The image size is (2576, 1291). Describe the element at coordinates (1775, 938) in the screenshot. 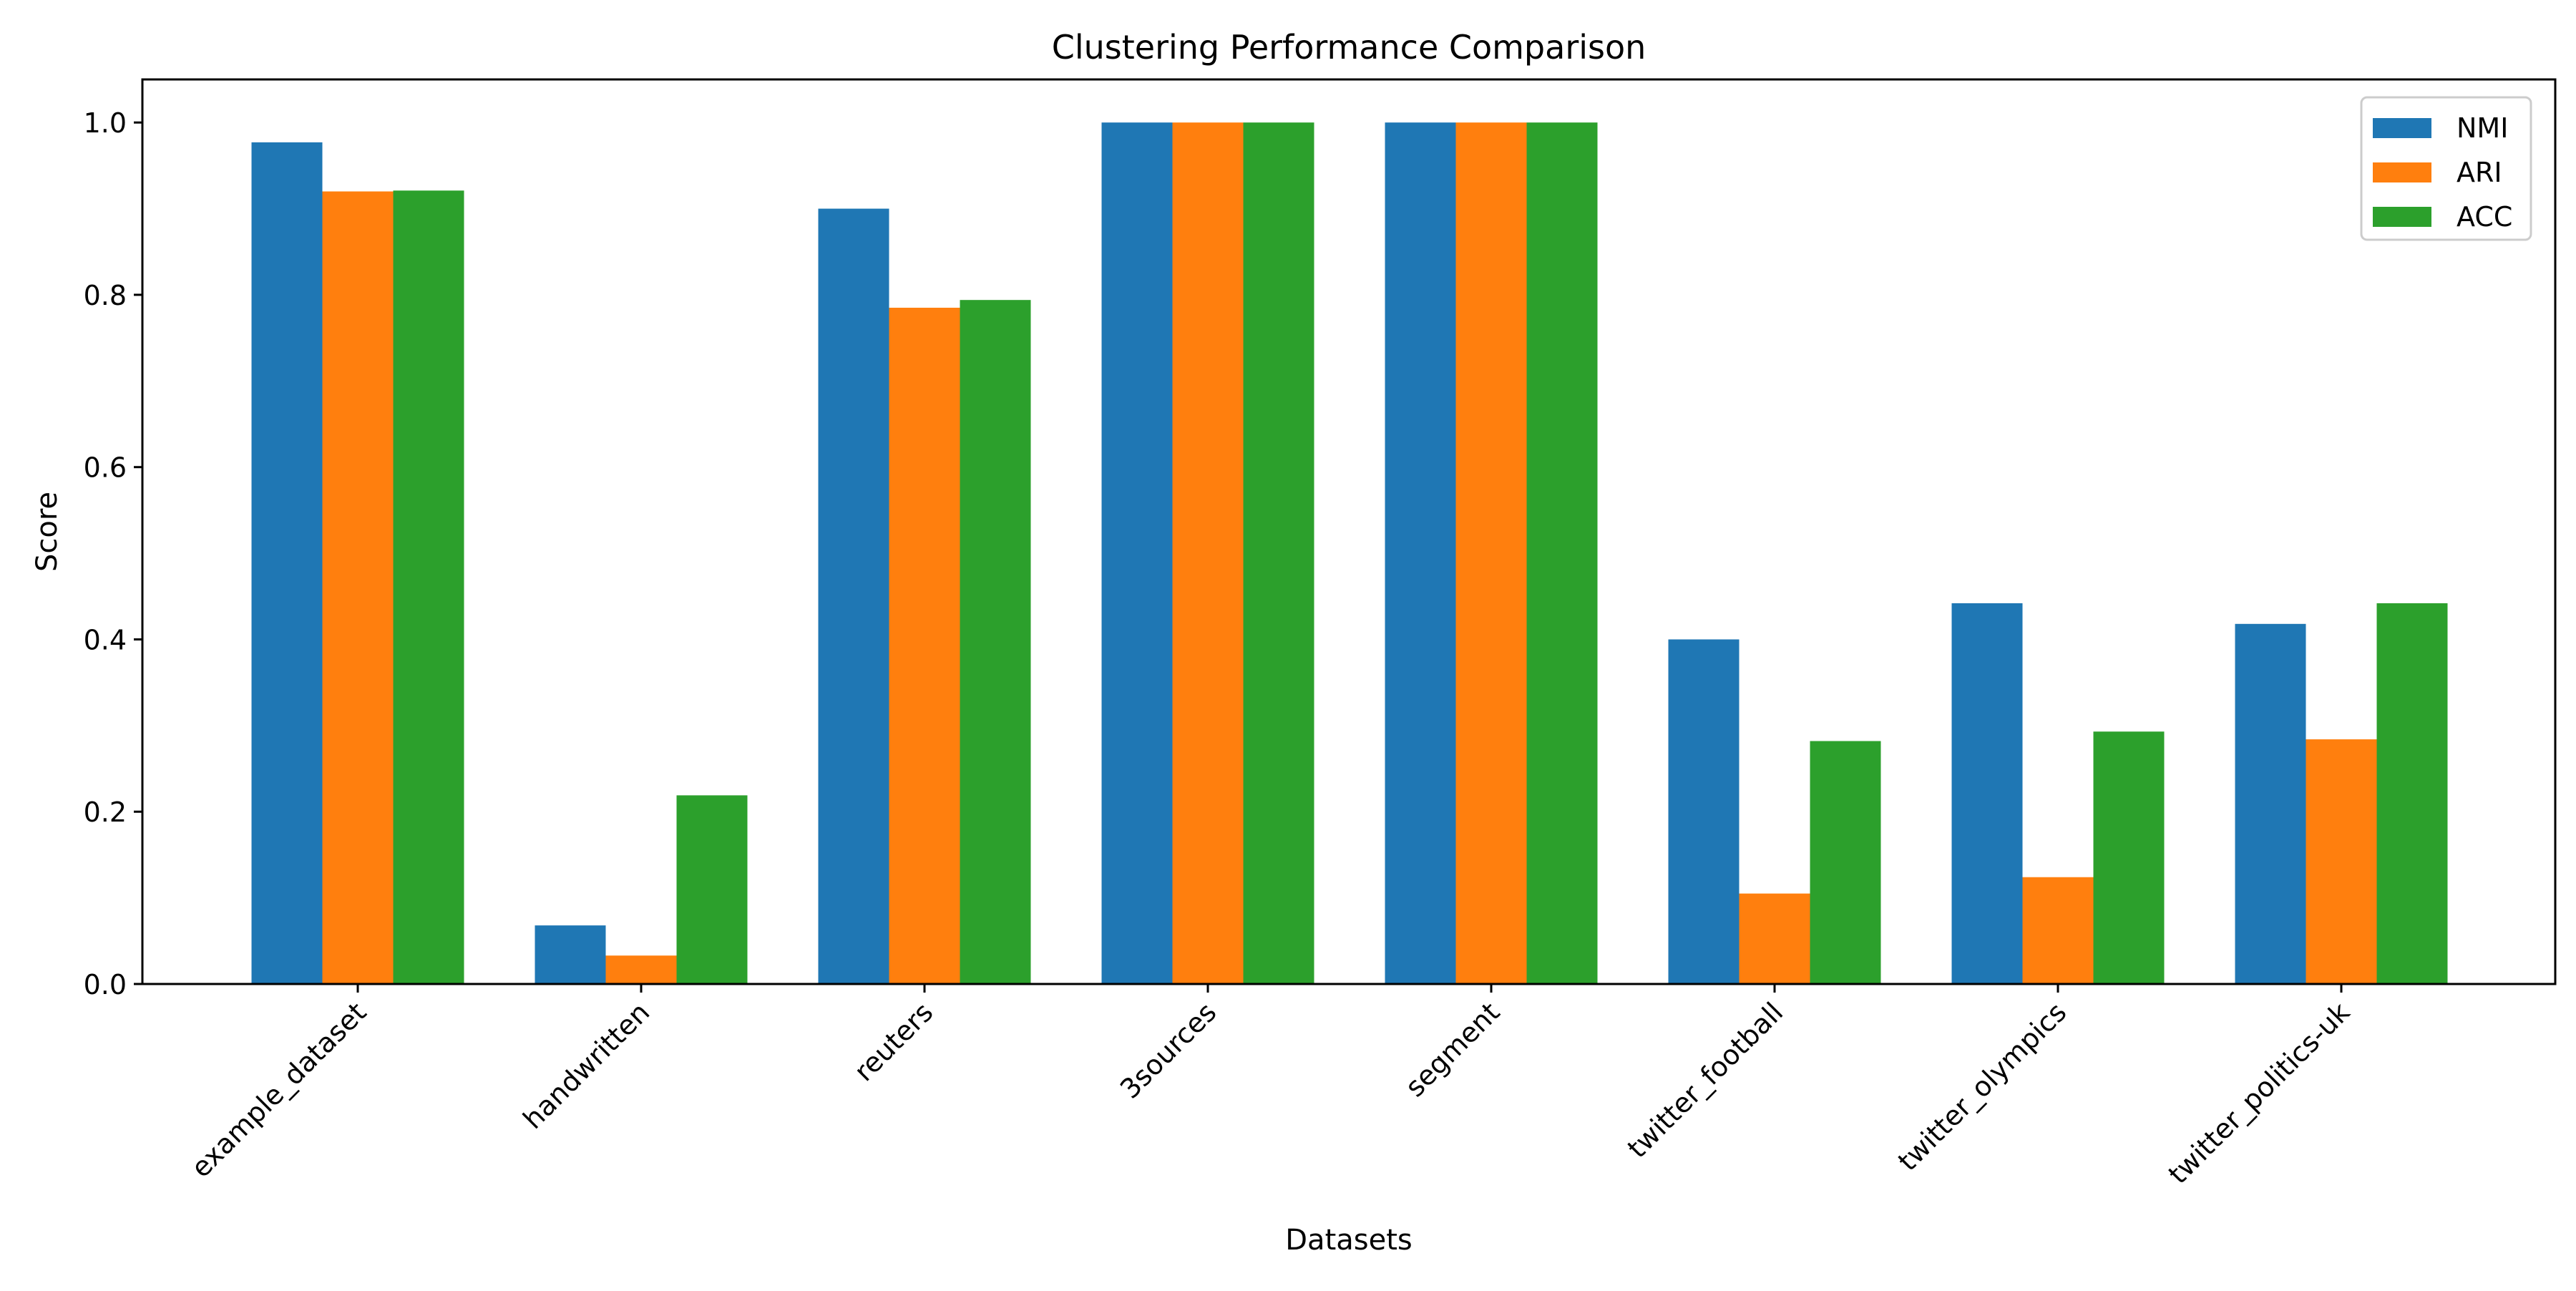

I see `bar-ari-twitter_football` at that location.